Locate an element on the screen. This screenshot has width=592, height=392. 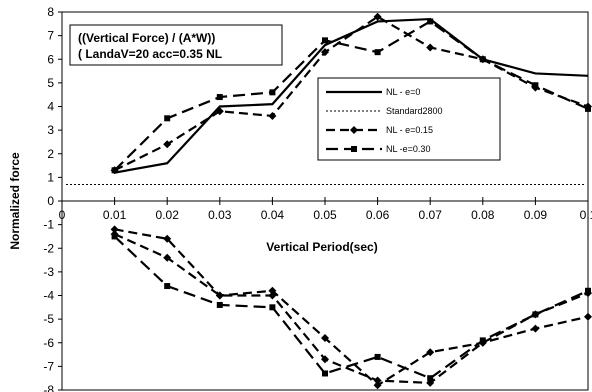
legend-label: Standard2800 is located at coordinates (414, 111).